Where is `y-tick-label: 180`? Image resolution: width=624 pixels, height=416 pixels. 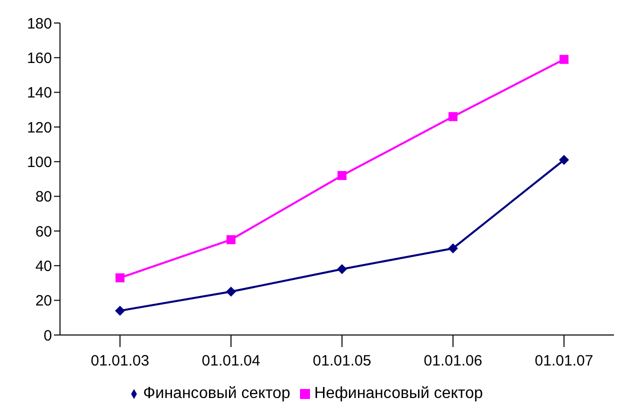 y-tick-label: 180 is located at coordinates (39, 23).